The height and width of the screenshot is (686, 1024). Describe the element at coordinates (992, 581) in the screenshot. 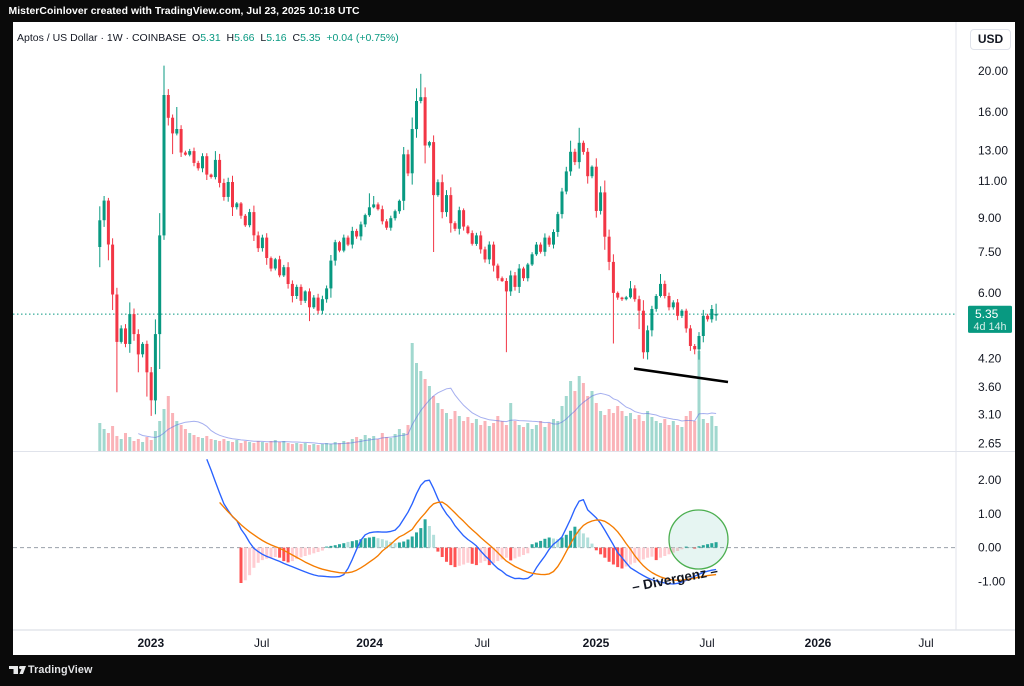

I see `svg-text: -1.00` at that location.